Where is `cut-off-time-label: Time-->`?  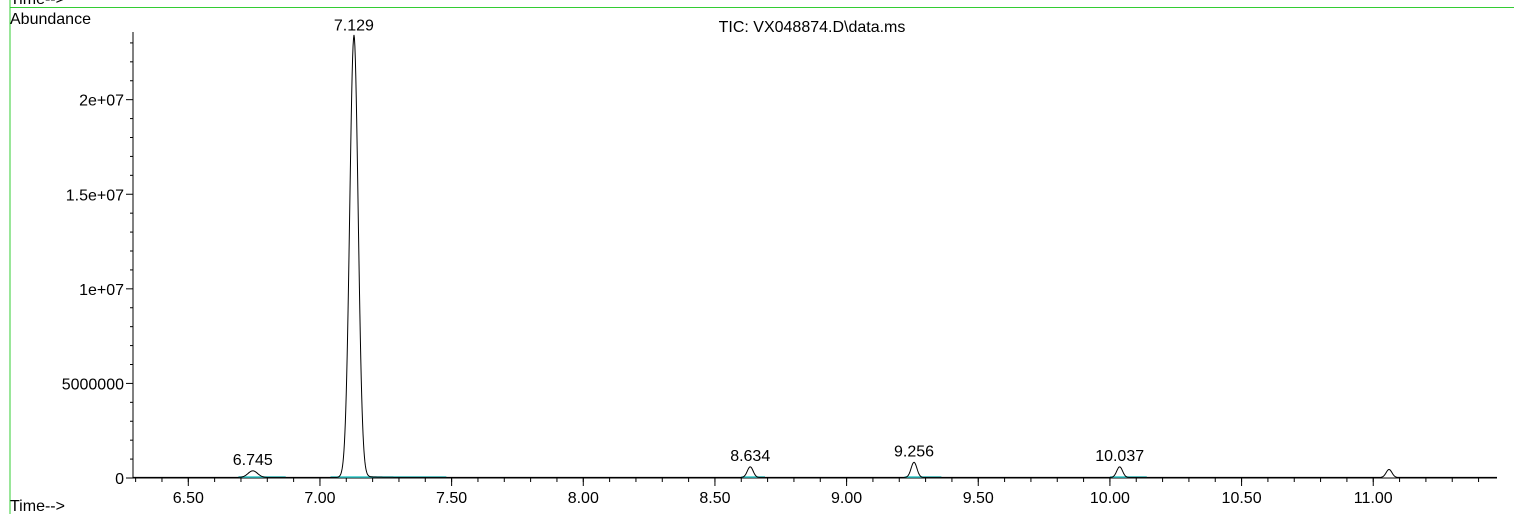 cut-off-time-label: Time--> is located at coordinates (37, 4).